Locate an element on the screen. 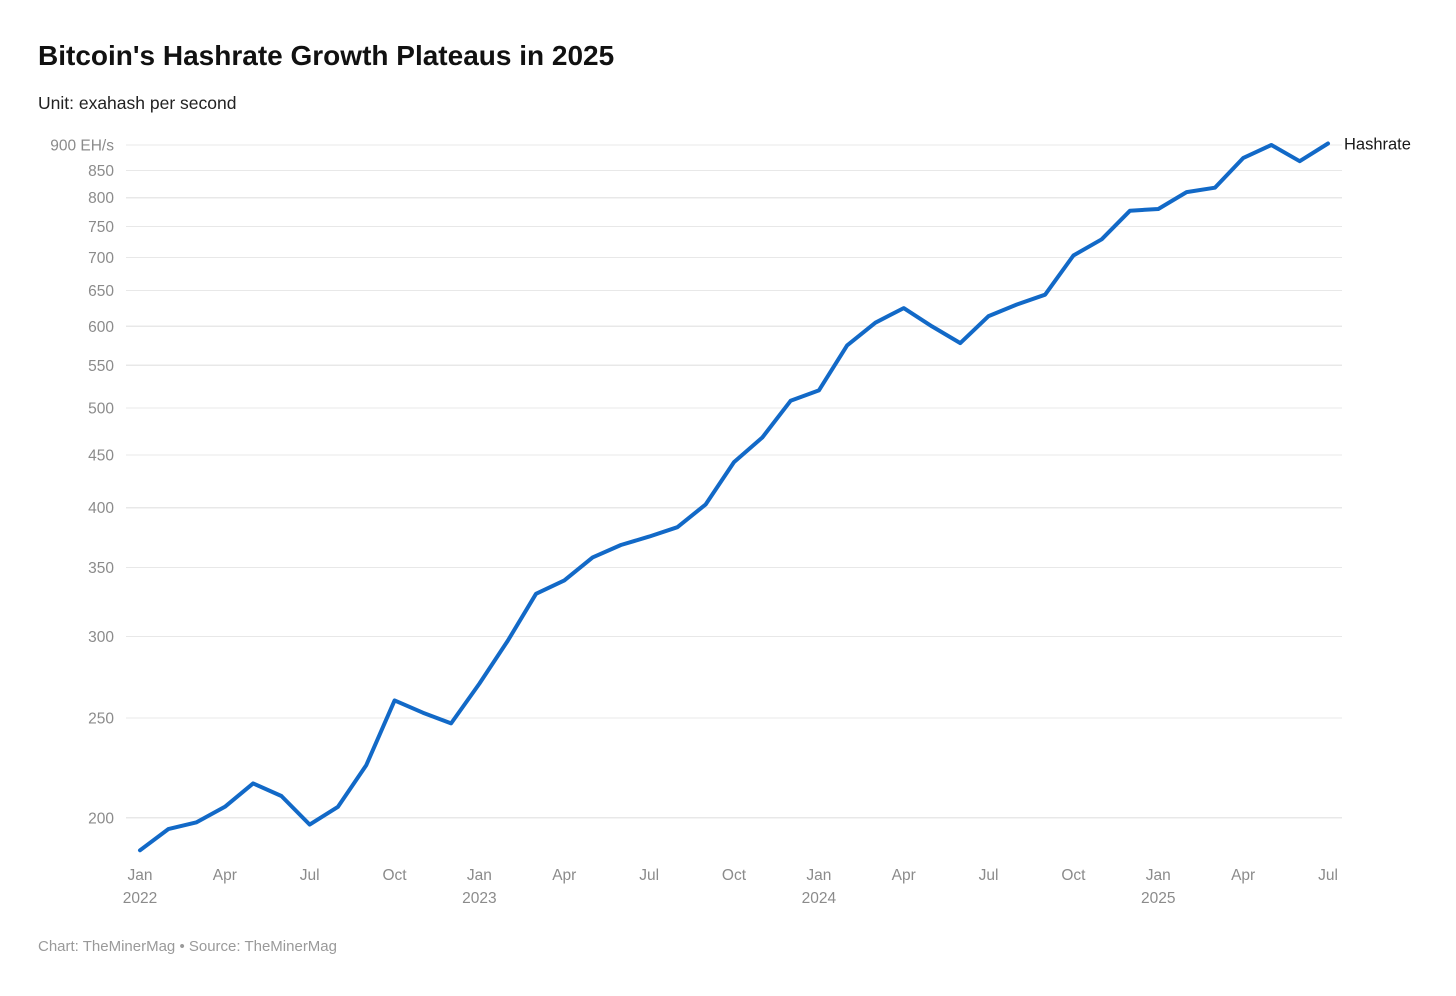  y-tick-label: 450 is located at coordinates (101, 456).